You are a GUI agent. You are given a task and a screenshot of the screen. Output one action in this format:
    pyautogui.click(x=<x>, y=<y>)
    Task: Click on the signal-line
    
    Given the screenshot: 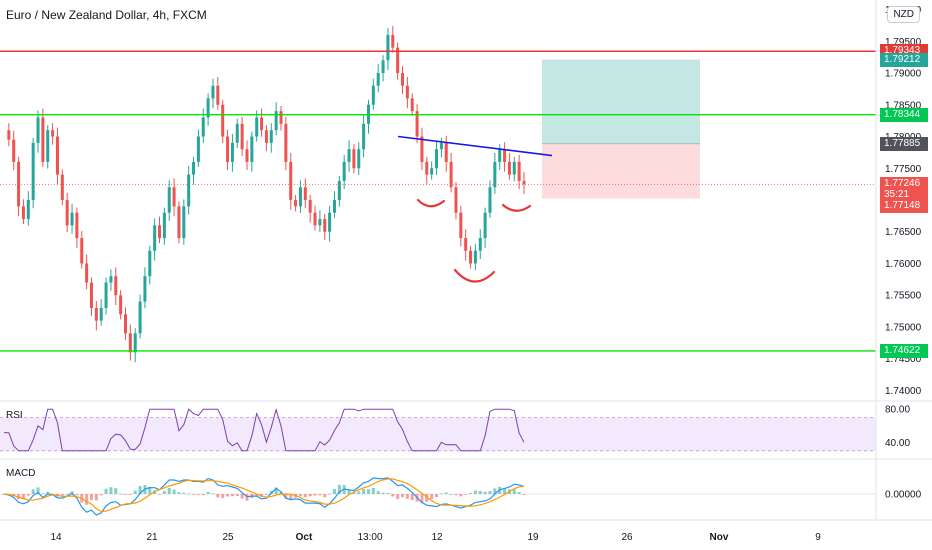 What is the action you would take?
    pyautogui.click(x=264, y=495)
    